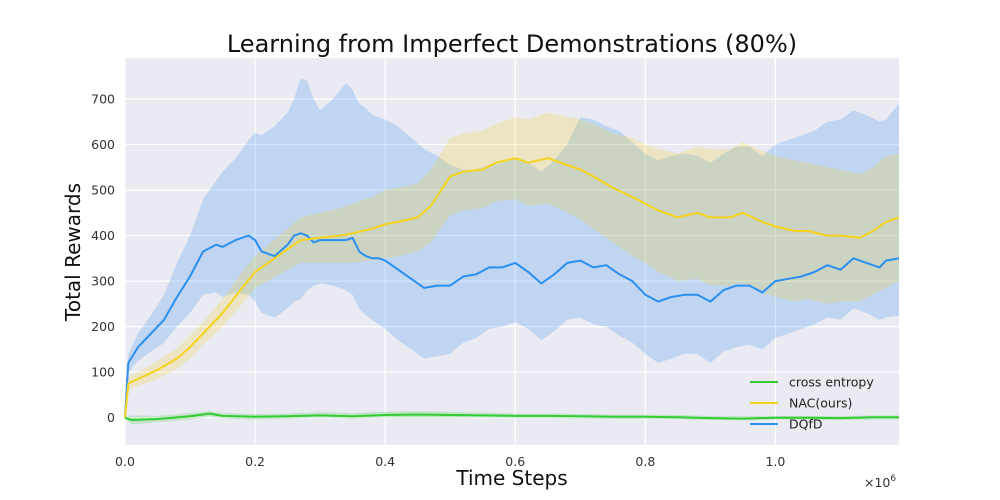  Describe the element at coordinates (831, 382) in the screenshot. I see `legend-label-cross-entropy: cross entropy` at that location.